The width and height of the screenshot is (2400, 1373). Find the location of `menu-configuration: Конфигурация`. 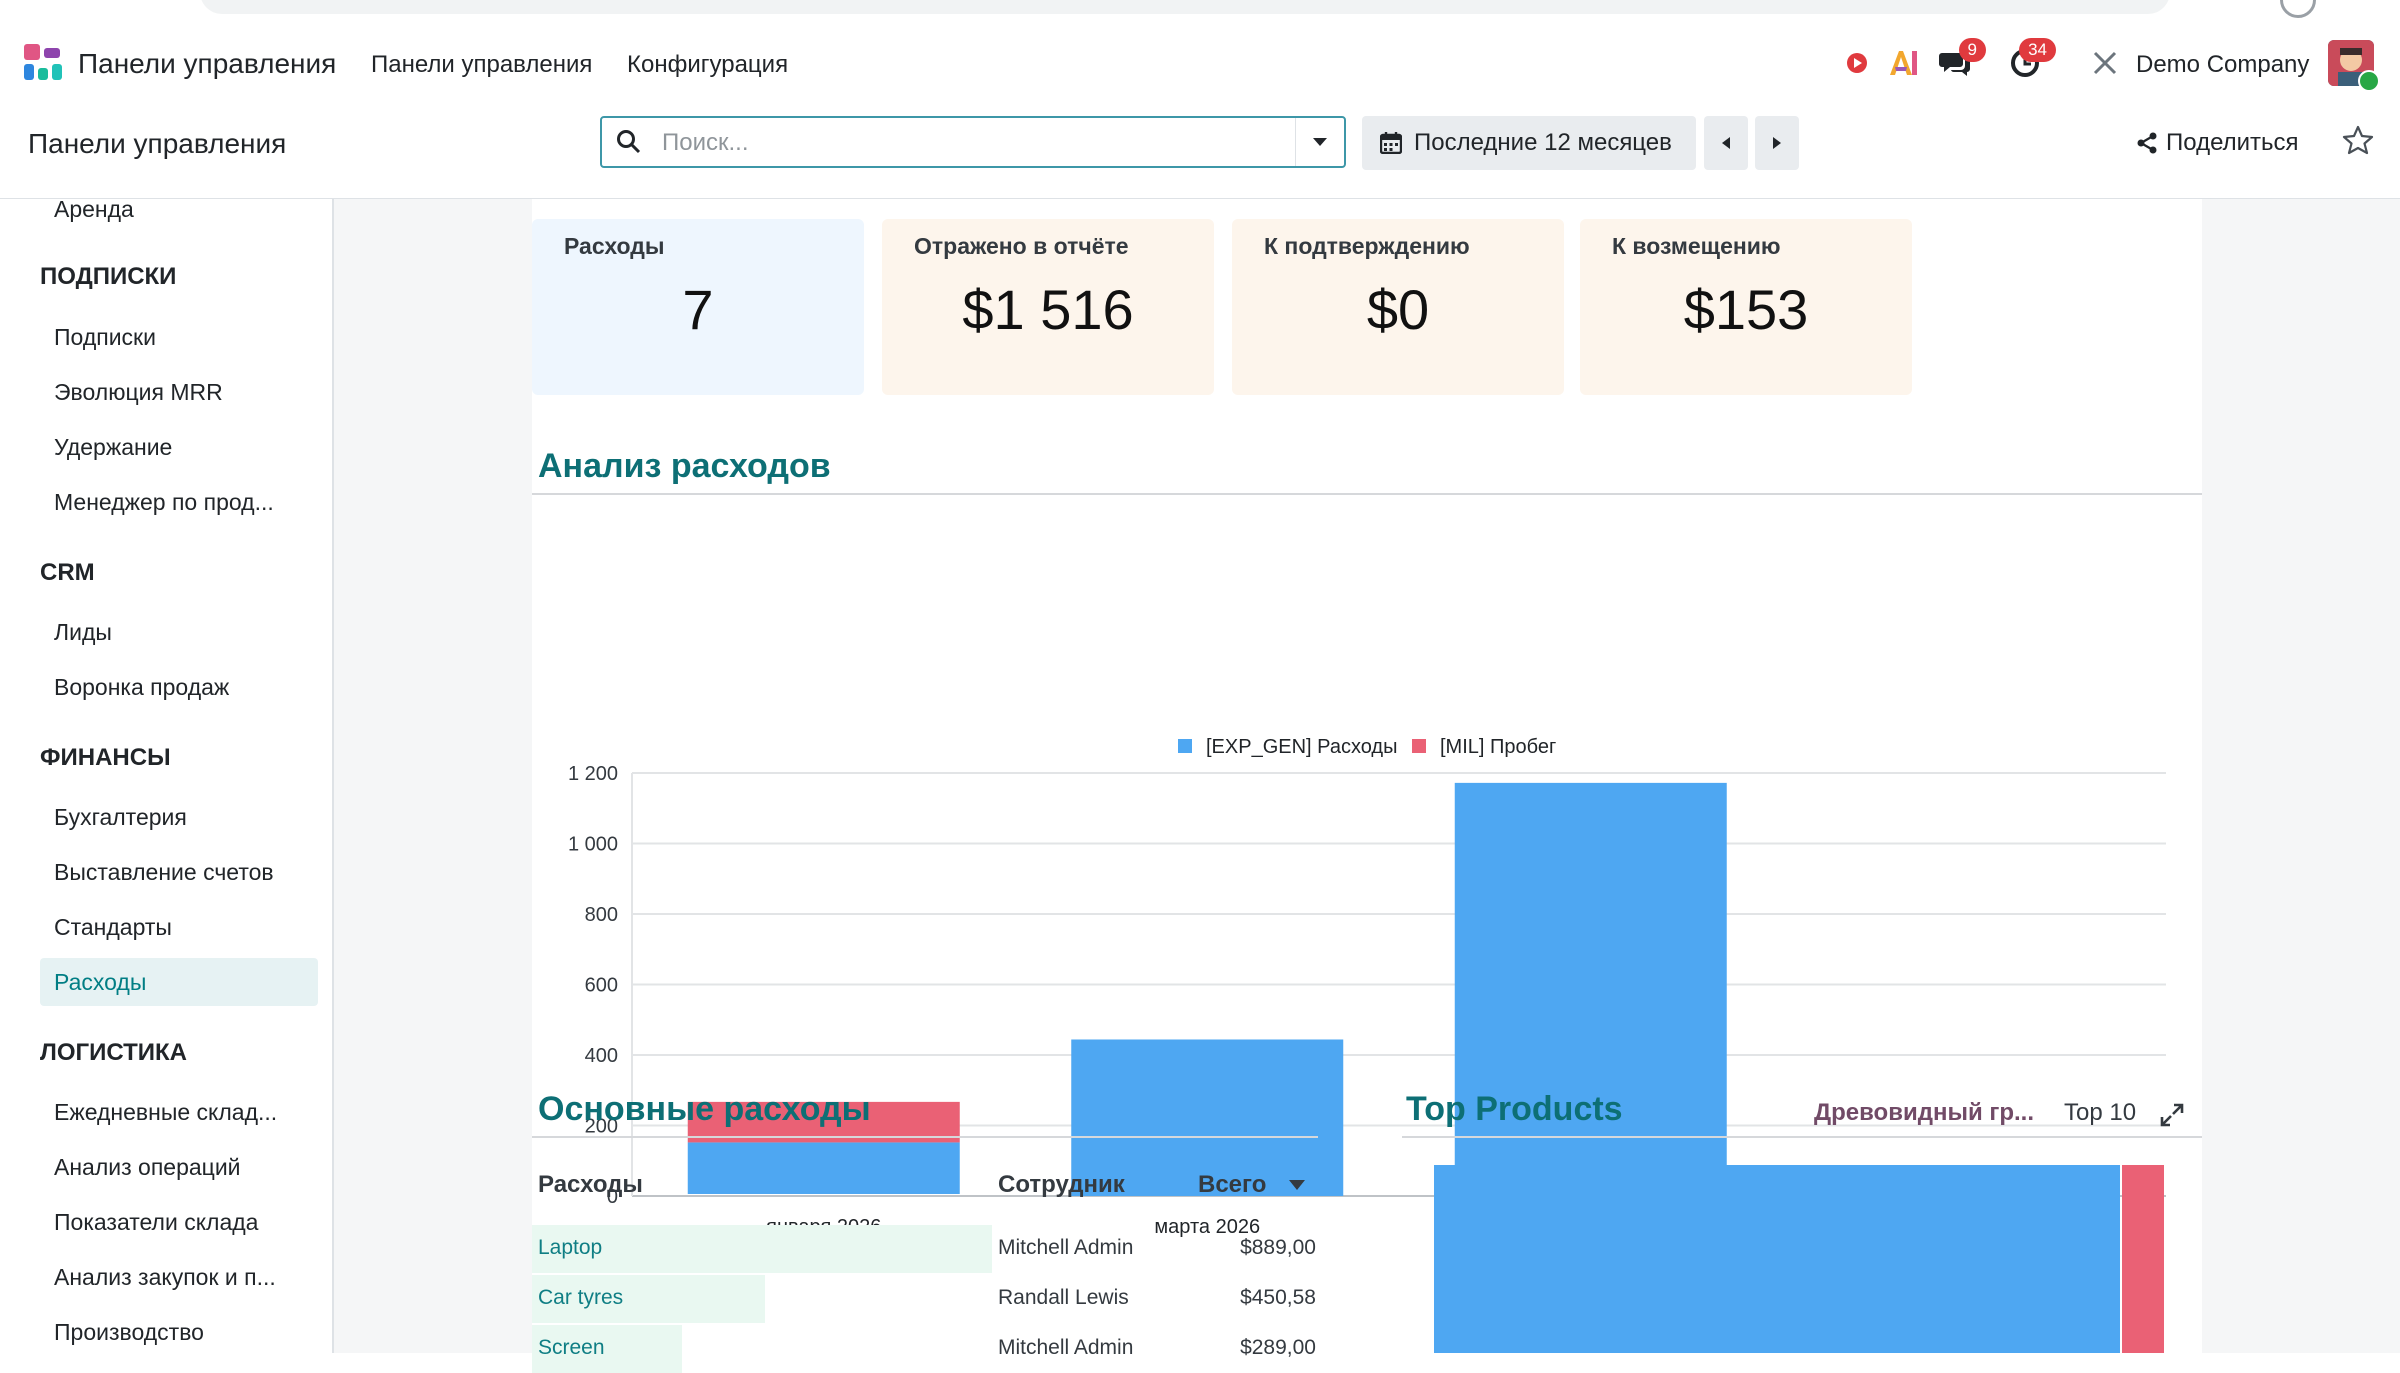

menu-configuration: Конфигурация is located at coordinates (708, 64).